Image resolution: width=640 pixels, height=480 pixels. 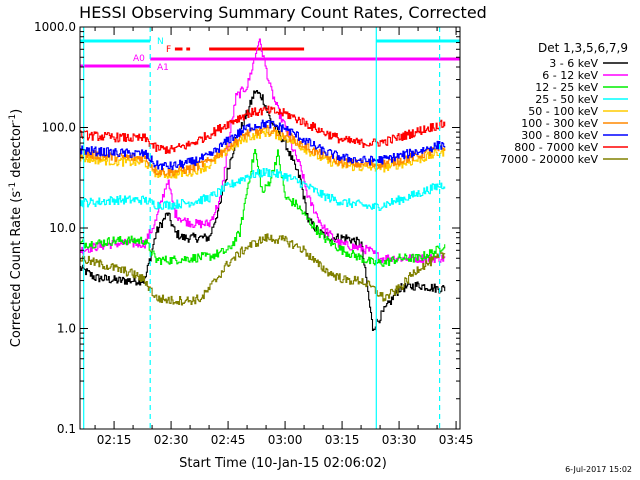 I want to click on y-axis-label: Corrected Count Rate (s-1 detector-1), so click(x=16, y=228).